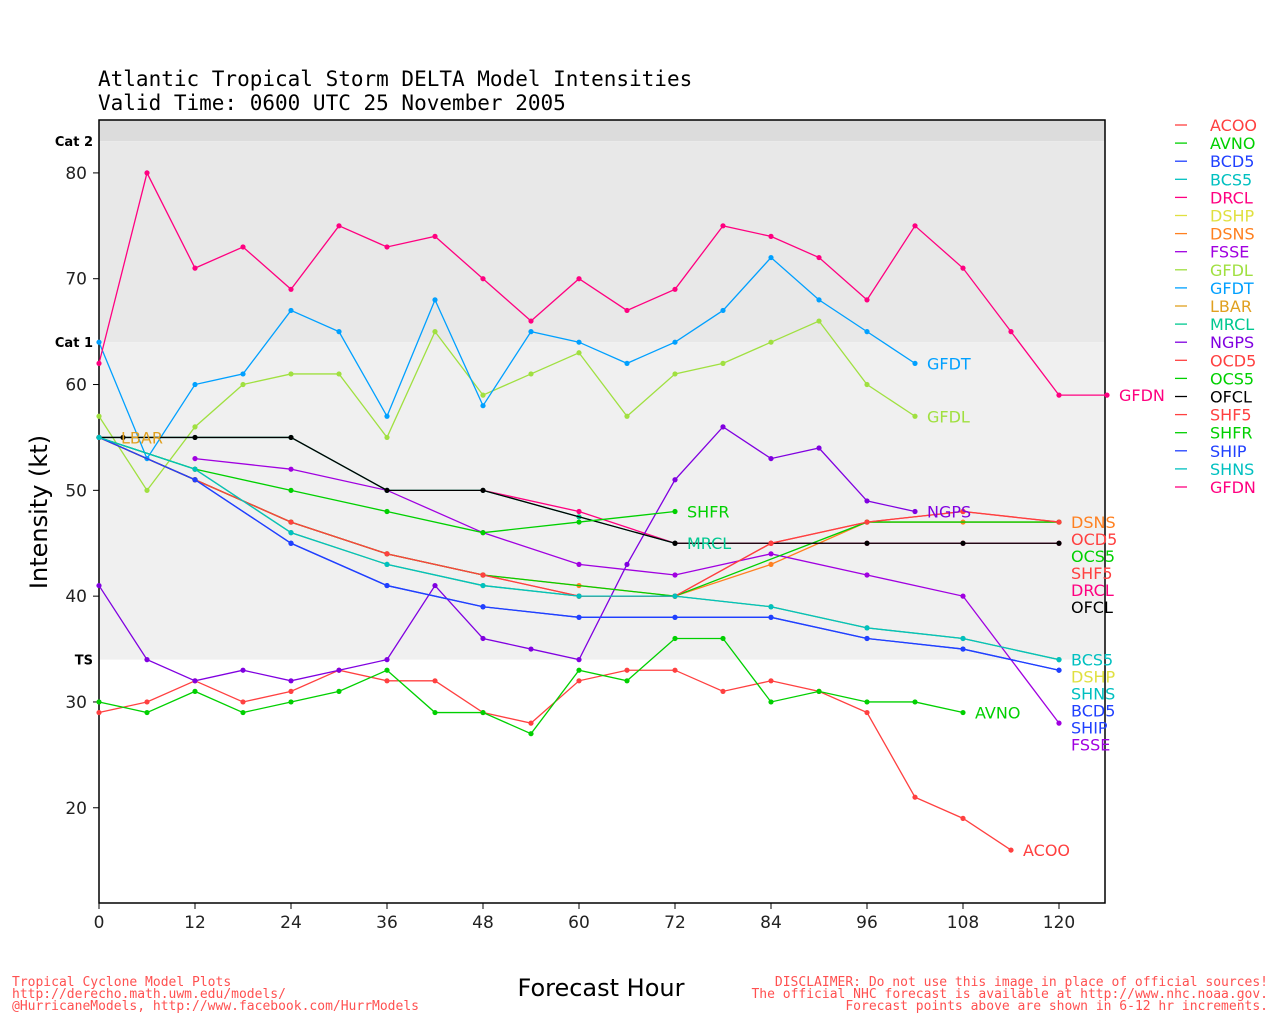  What do you see at coordinates (76, 703) in the screenshot?
I see `y-tick-label: 30` at bounding box center [76, 703].